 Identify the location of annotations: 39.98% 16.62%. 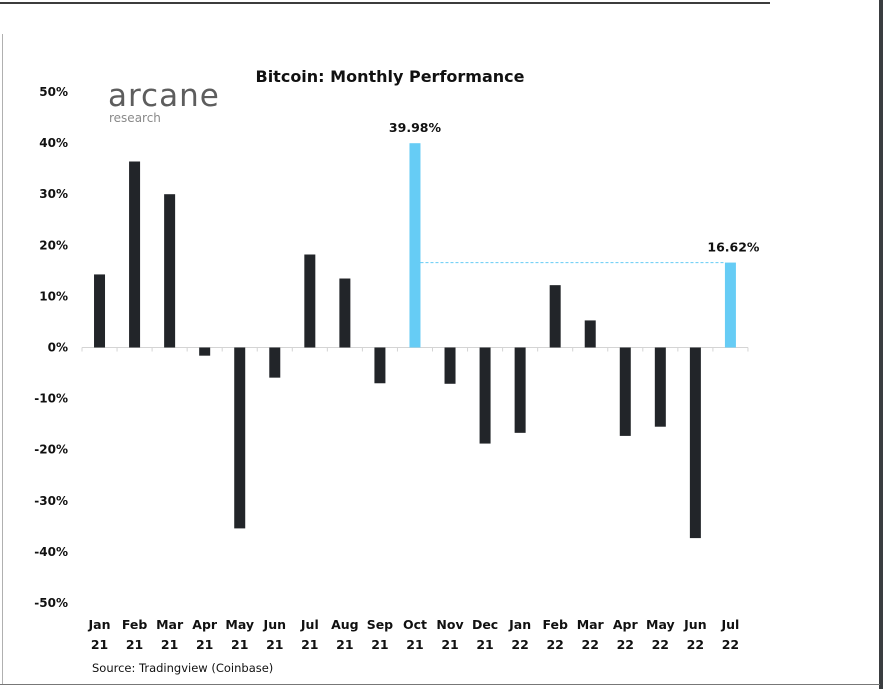
(574, 187).